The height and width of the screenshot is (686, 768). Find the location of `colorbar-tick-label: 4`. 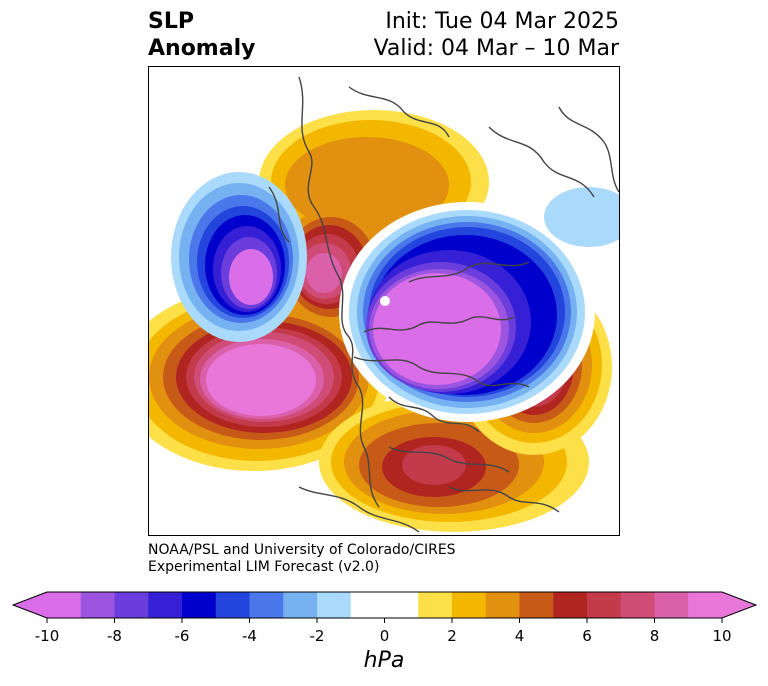

colorbar-tick-label: 4 is located at coordinates (519, 636).